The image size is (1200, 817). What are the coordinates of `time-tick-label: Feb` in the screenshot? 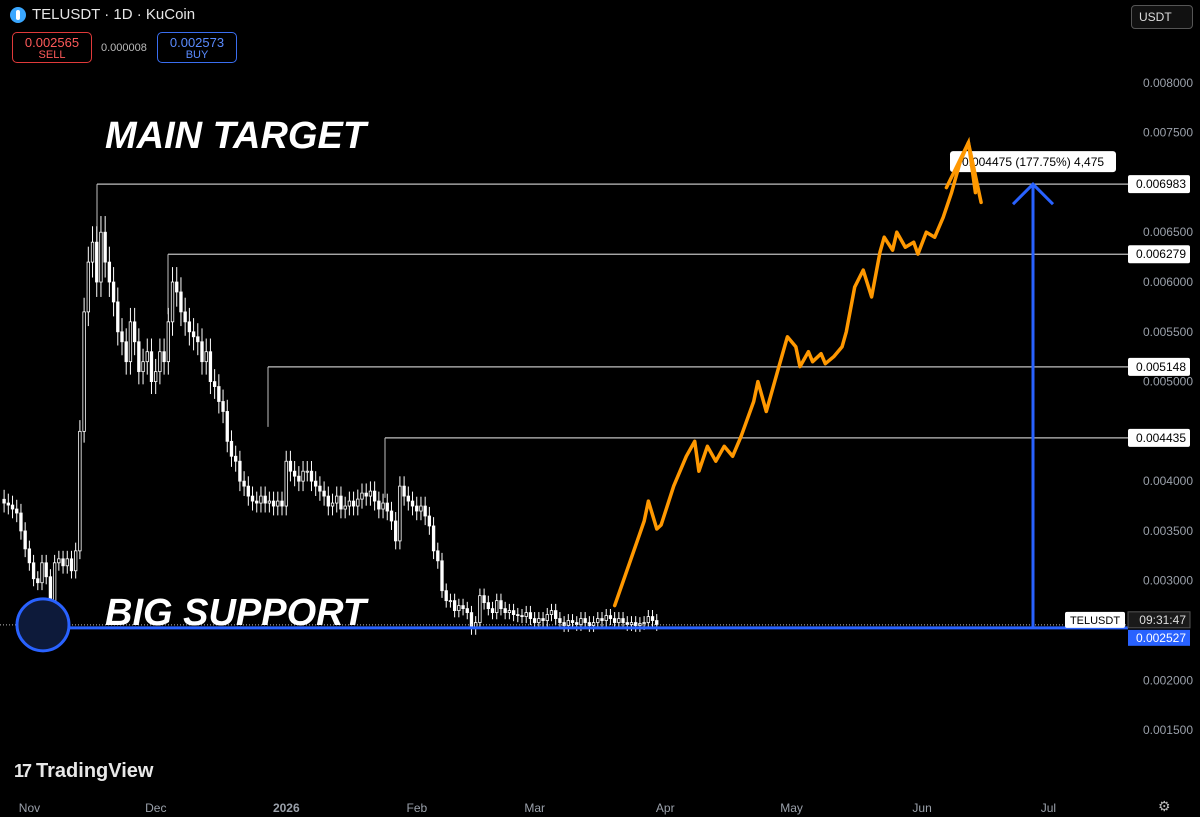 It's located at (416, 808).